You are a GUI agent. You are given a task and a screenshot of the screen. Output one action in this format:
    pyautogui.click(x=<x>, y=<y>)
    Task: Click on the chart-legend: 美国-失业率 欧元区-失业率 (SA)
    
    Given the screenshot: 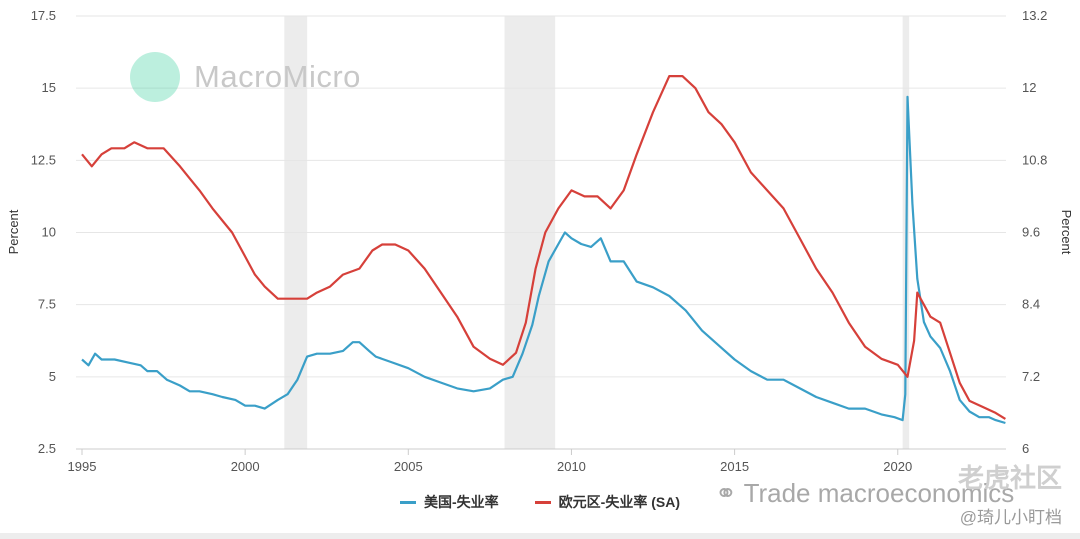 What is the action you would take?
    pyautogui.click(x=540, y=502)
    